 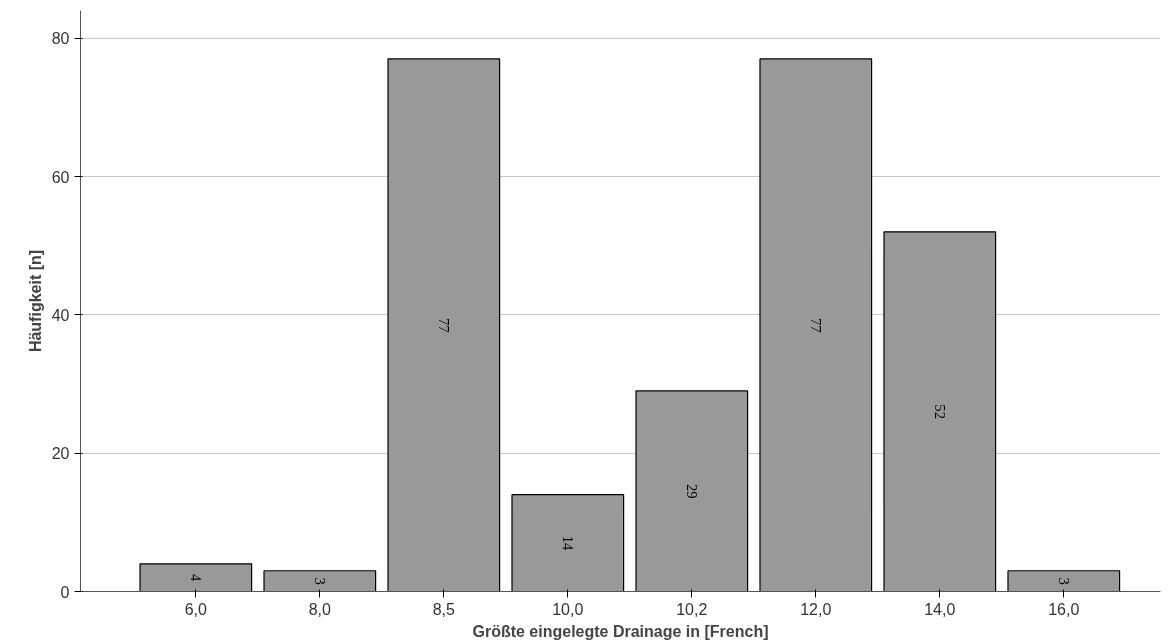 What do you see at coordinates (65, 592) in the screenshot?
I see `y-tick-label: 0` at bounding box center [65, 592].